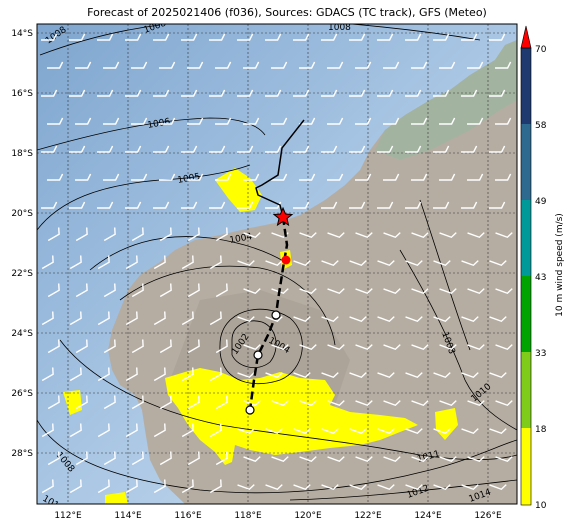  I want to click on colorbar-tick: 10, so click(541, 506).